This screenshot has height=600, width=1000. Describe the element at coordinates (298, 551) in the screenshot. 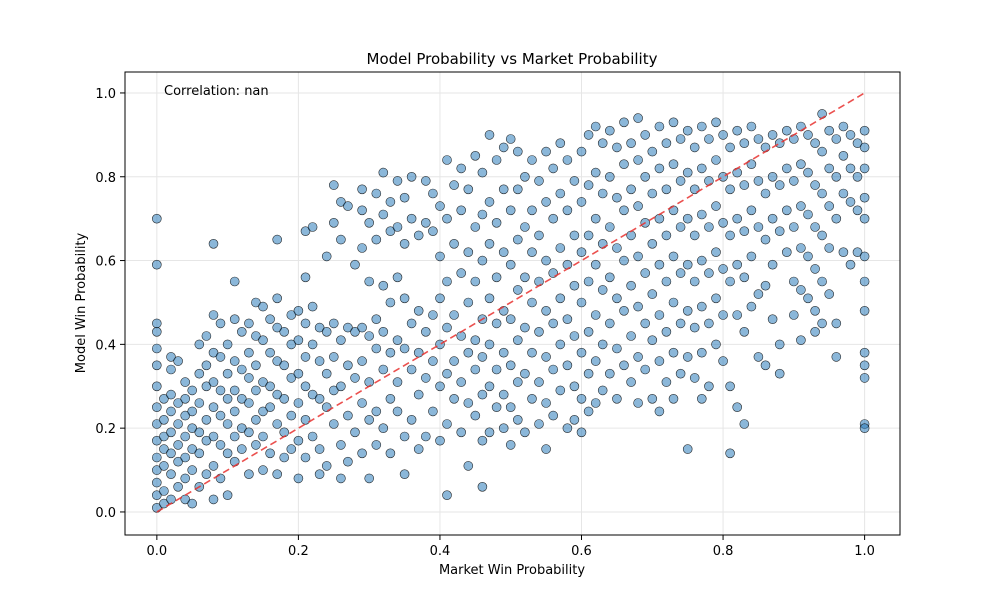

I see `x-tick-label: 0.2` at that location.